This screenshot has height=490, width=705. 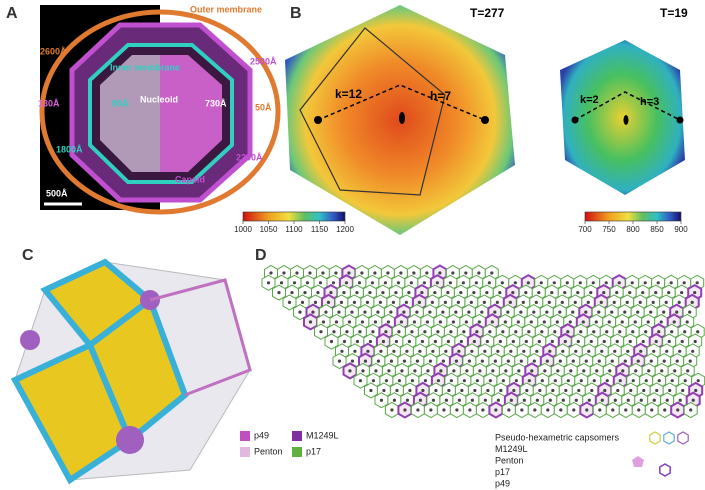 What do you see at coordinates (557, 437) in the screenshot?
I see `legend-label: Pseudo-hexametric capsomers` at bounding box center [557, 437].